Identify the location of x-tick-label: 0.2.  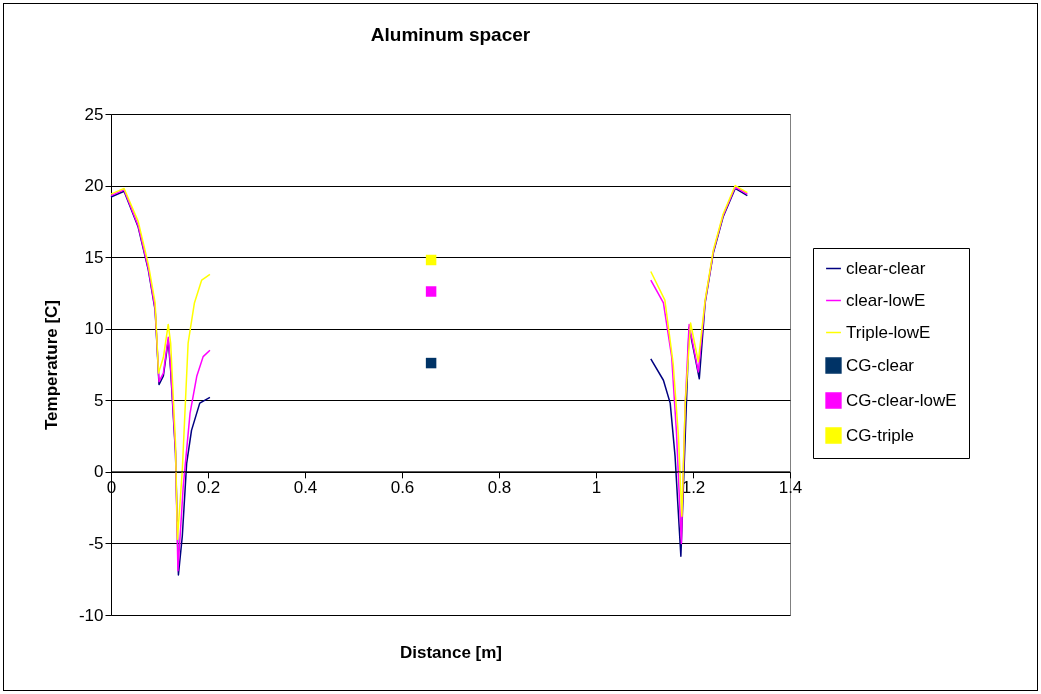
(208, 488).